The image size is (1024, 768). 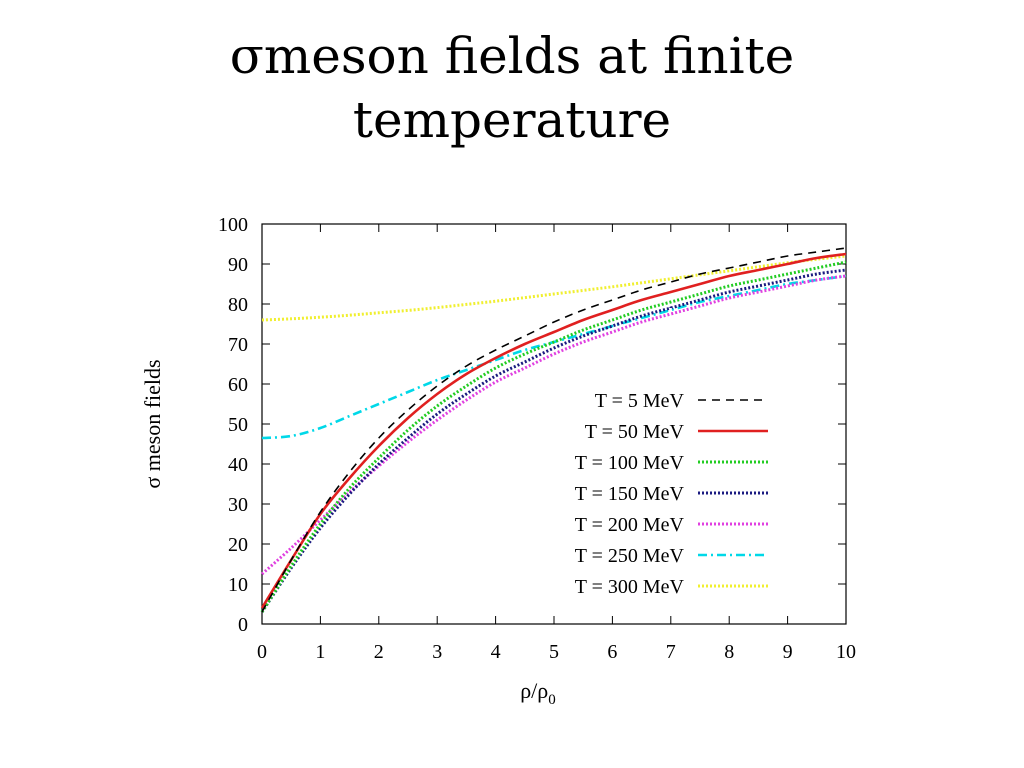 I want to click on y-tick-label: 0, so click(x=243, y=625).